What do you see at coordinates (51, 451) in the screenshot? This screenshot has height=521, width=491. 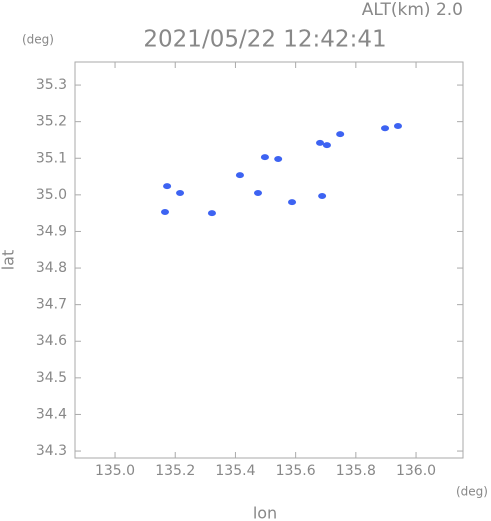 I see `y-tick-label: 34.3` at bounding box center [51, 451].